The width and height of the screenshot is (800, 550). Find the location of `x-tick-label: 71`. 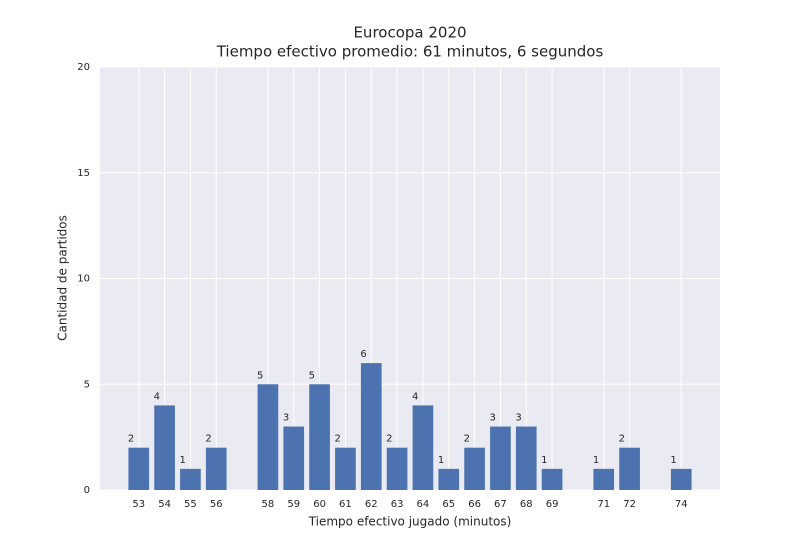

x-tick-label: 71 is located at coordinates (603, 504).